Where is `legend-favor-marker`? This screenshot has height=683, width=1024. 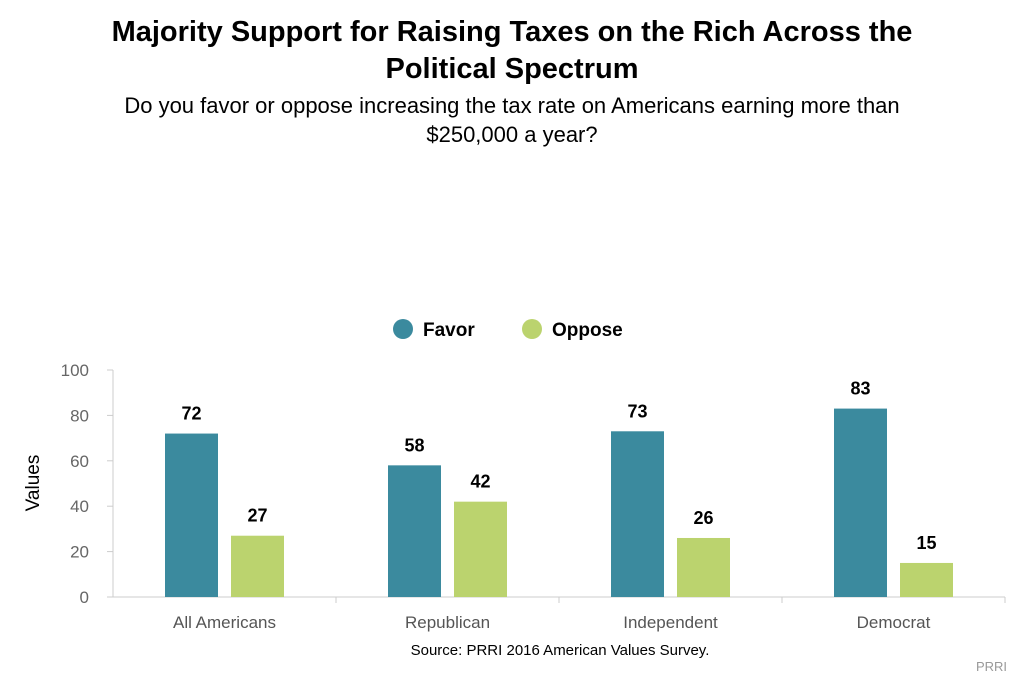
legend-favor-marker is located at coordinates (403, 329).